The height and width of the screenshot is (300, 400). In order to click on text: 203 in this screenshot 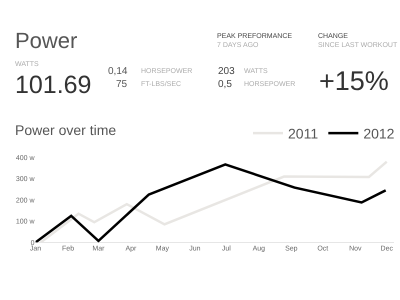, I will do `click(227, 71)`.